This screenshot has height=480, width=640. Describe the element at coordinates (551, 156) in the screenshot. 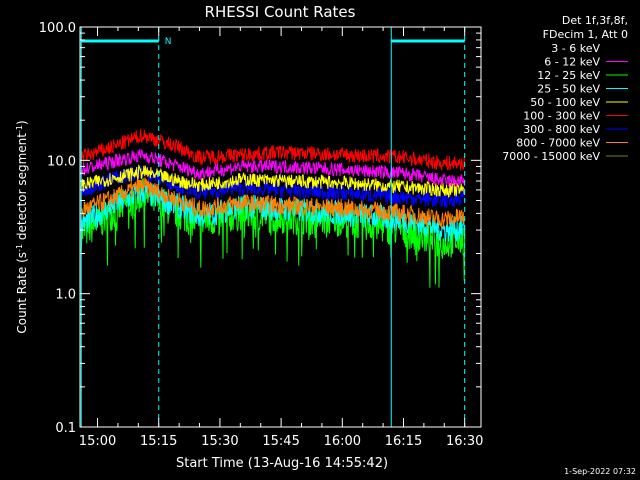

I see `legend-label-8: 7000 - 15000 keV` at that location.